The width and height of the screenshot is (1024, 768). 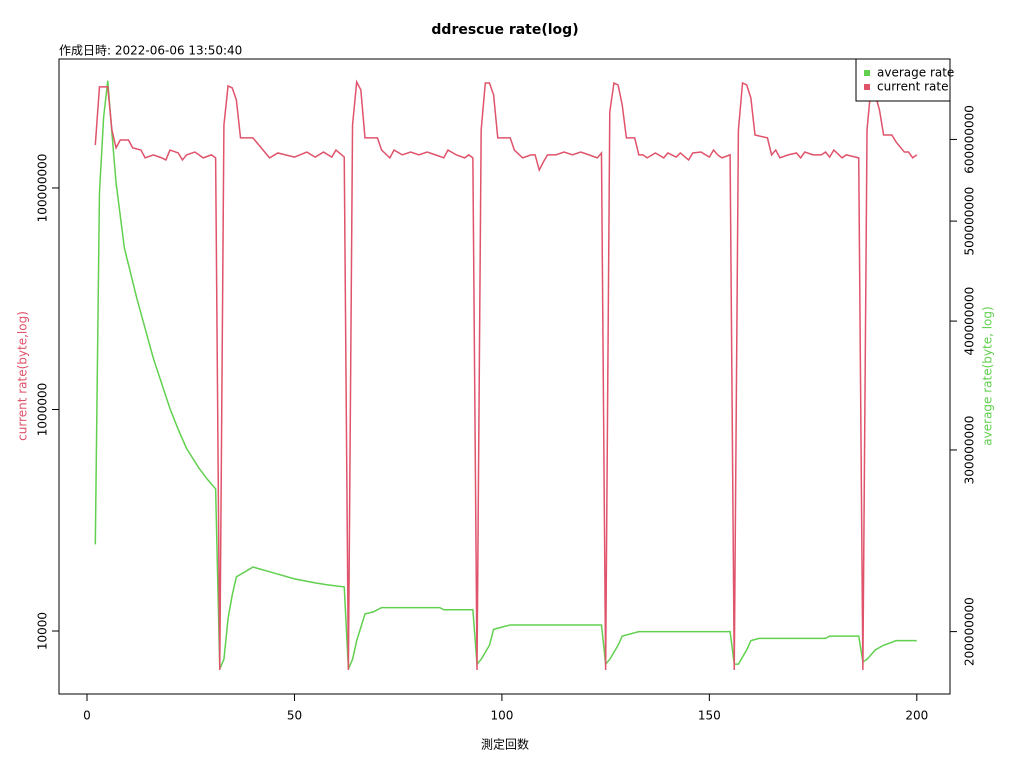 I want to click on legend-box, so click(x=903, y=80).